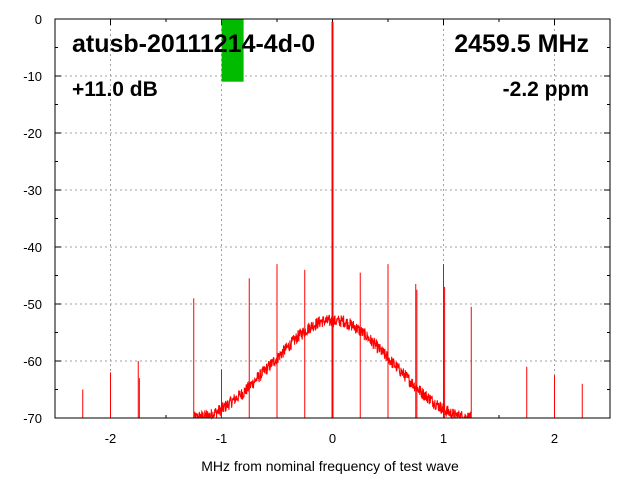  Describe the element at coordinates (32, 361) in the screenshot. I see `y-tick-label: -60` at that location.